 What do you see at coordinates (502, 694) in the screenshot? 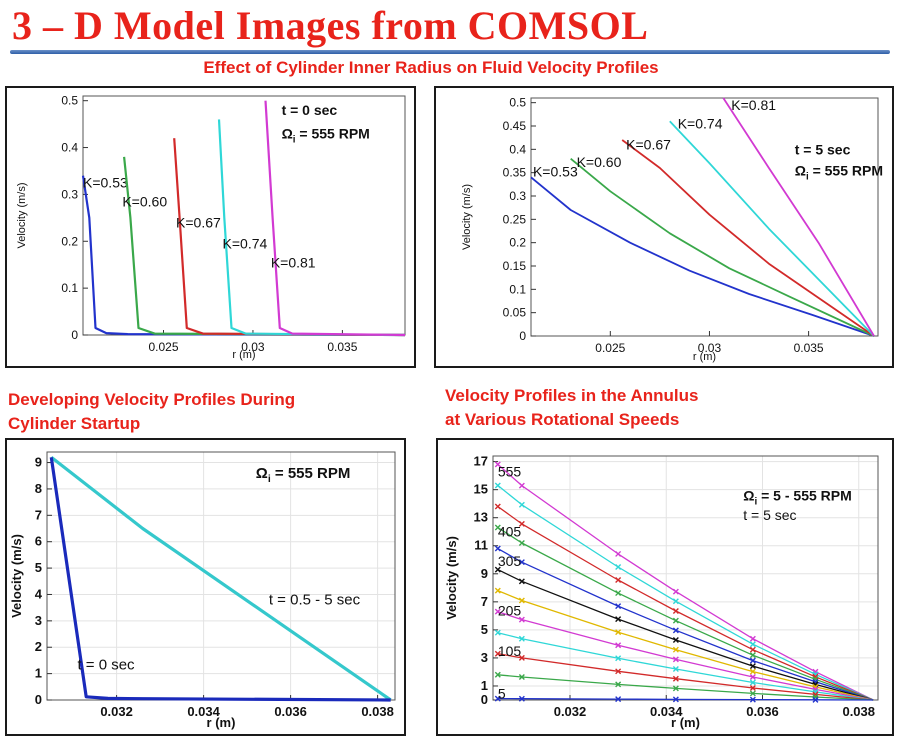
I see `series-label: 5` at bounding box center [502, 694].